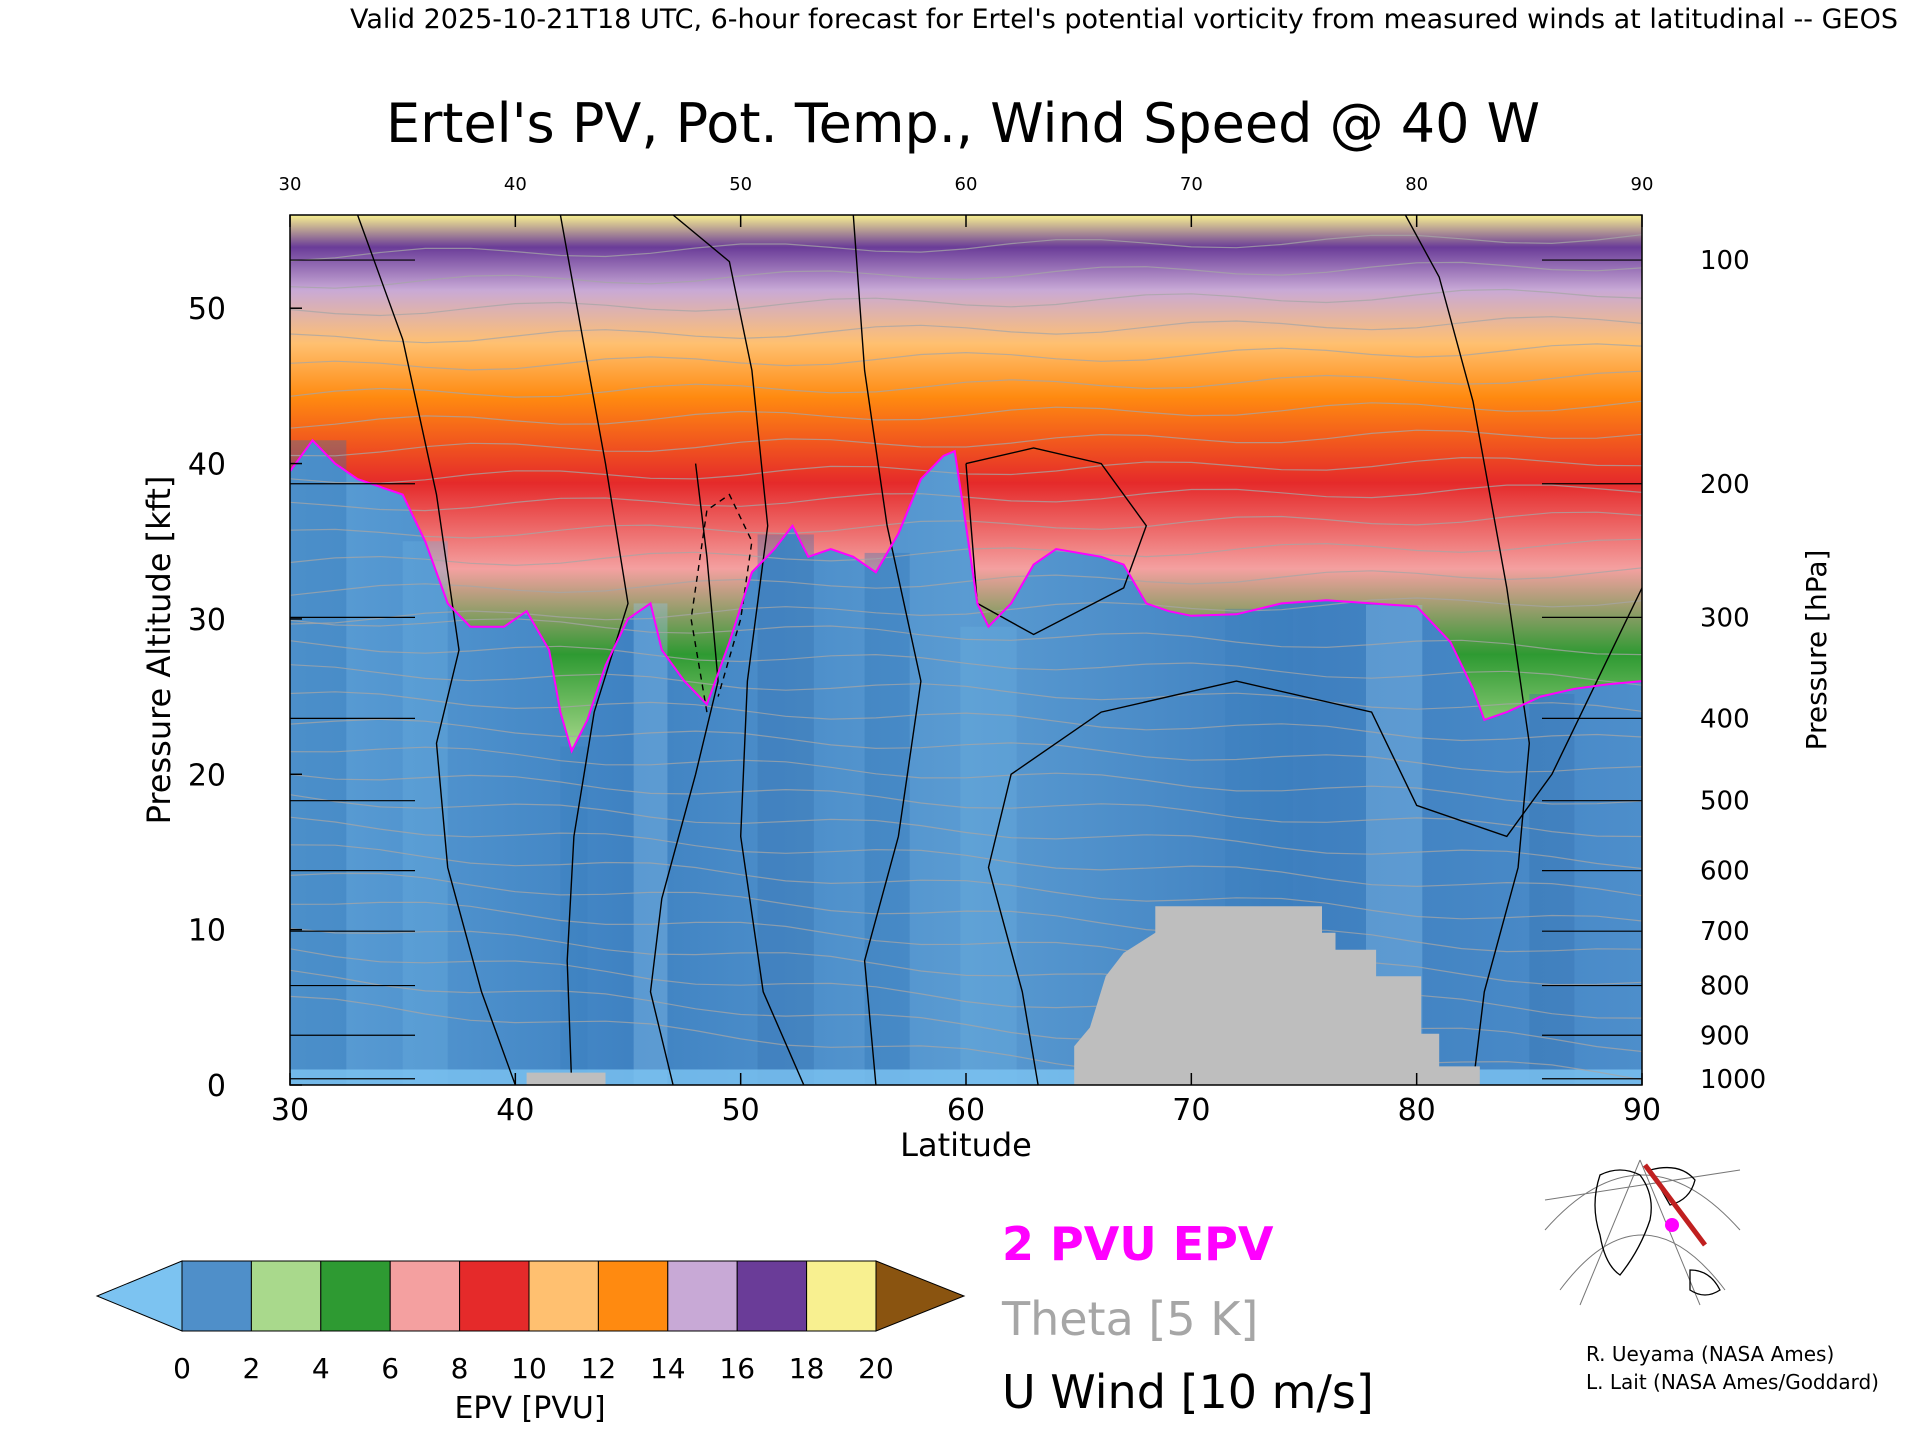 This screenshot has height=1440, width=1920. What do you see at coordinates (251, 1368) in the screenshot?
I see `colorbar-tick-label: 2` at bounding box center [251, 1368].